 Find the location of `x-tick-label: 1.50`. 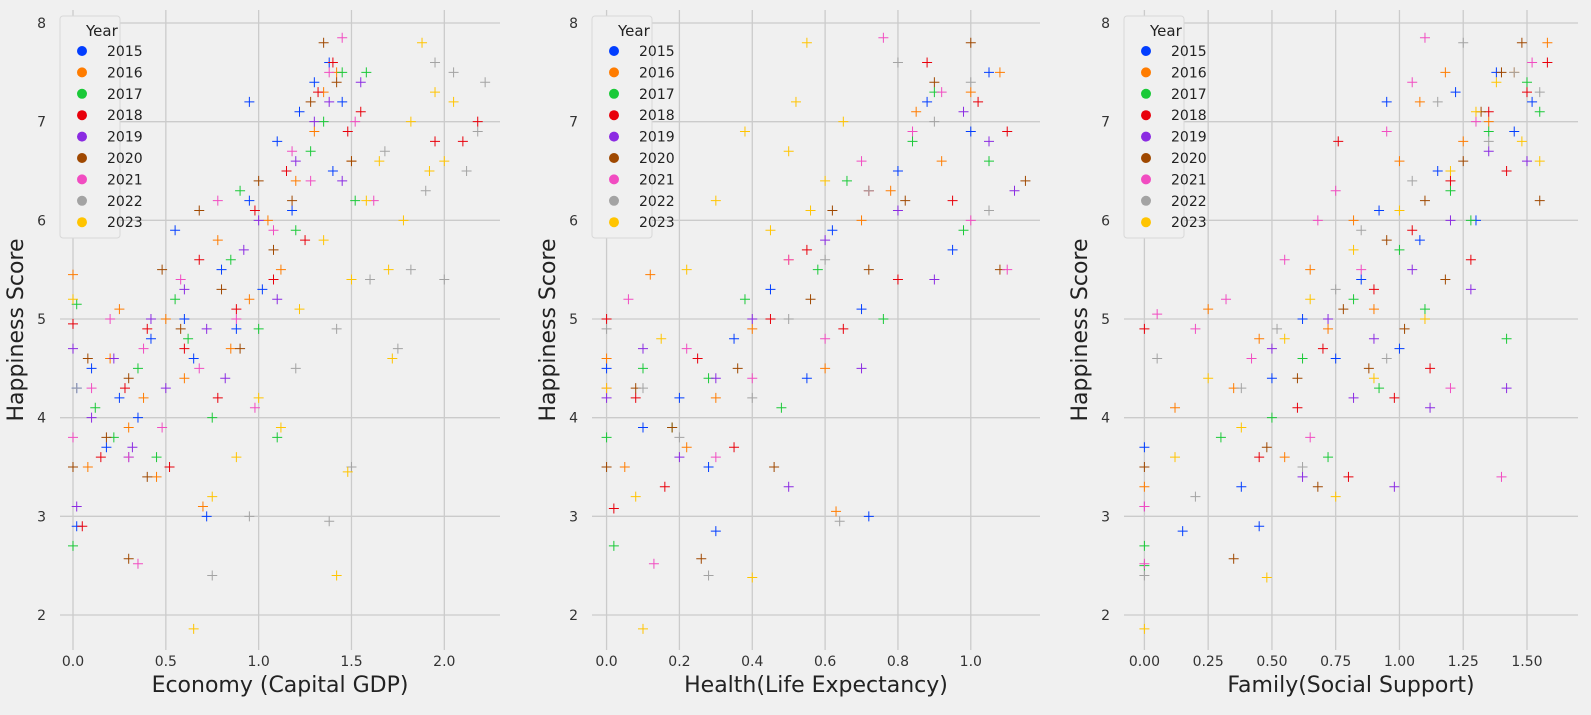

x-tick-label: 1.50 is located at coordinates (1526, 662).